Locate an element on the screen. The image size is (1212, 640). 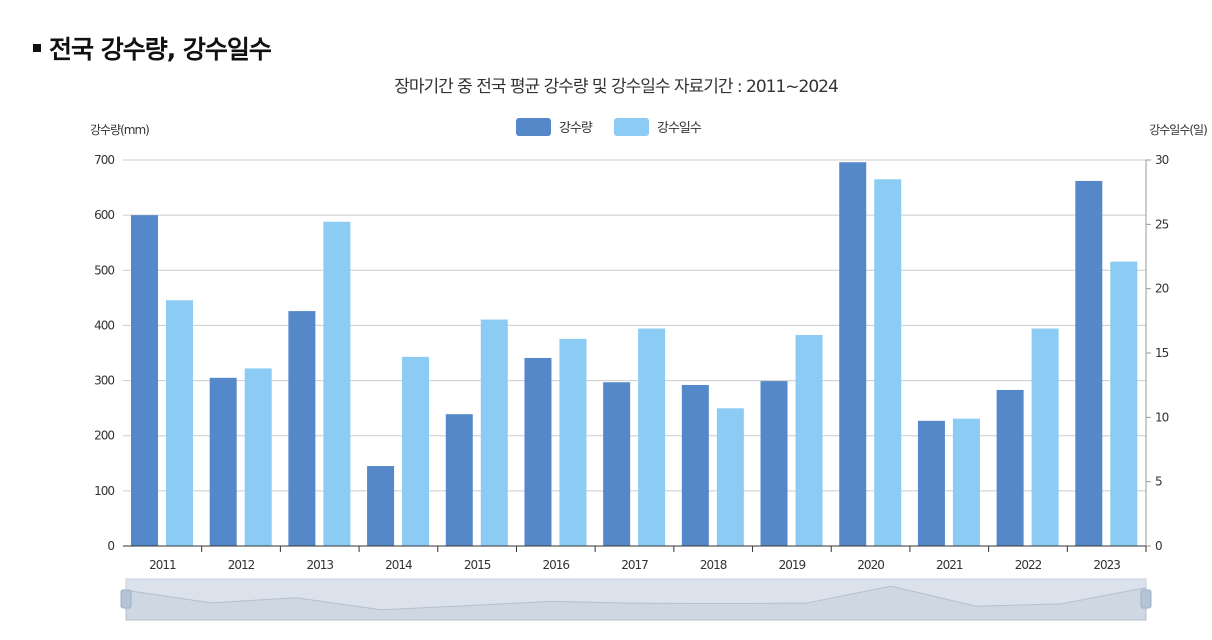
right-tick-label: 10 is located at coordinates (1162, 417).